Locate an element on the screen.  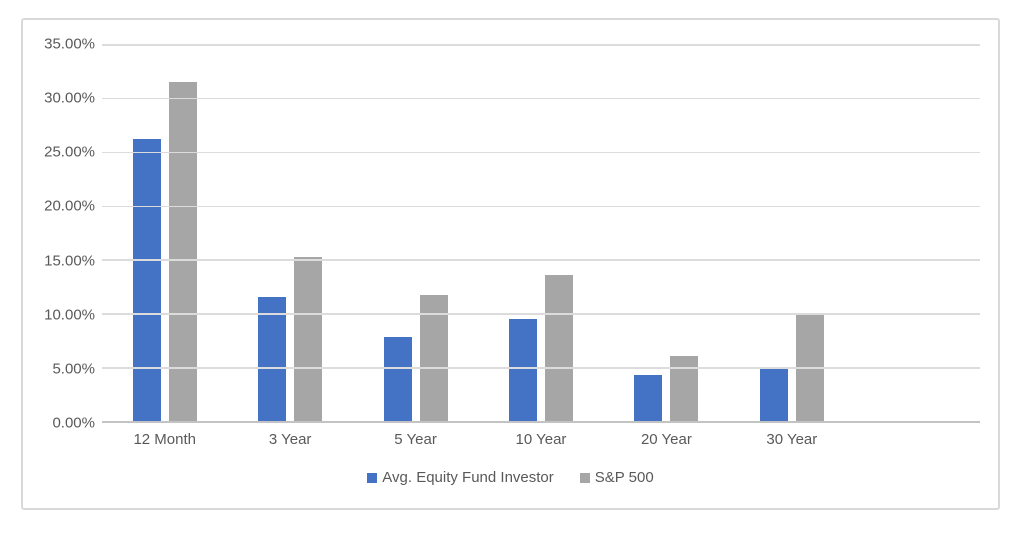
x-axis-label: 3 Year is located at coordinates (290, 439).